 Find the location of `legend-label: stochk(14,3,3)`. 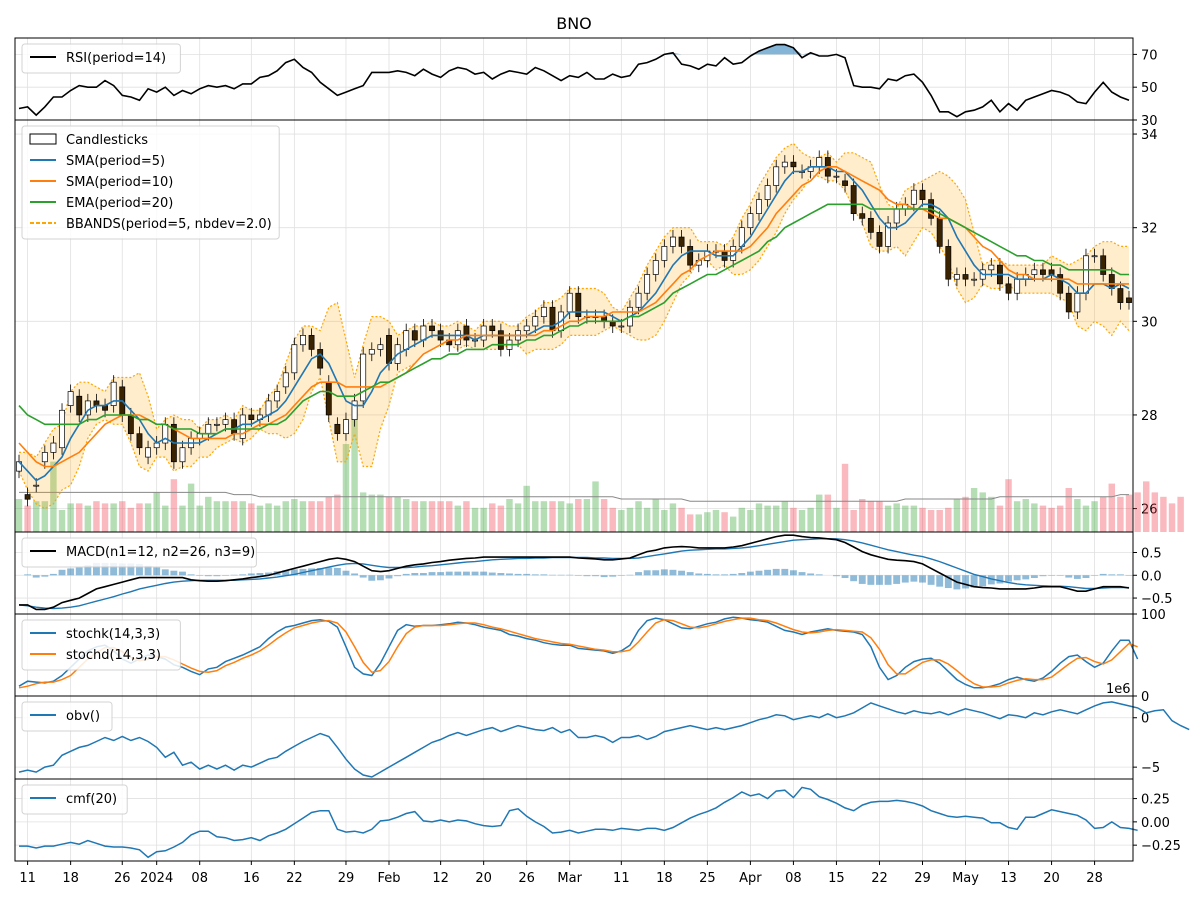

legend-label: stochk(14,3,3) is located at coordinates (113, 634).